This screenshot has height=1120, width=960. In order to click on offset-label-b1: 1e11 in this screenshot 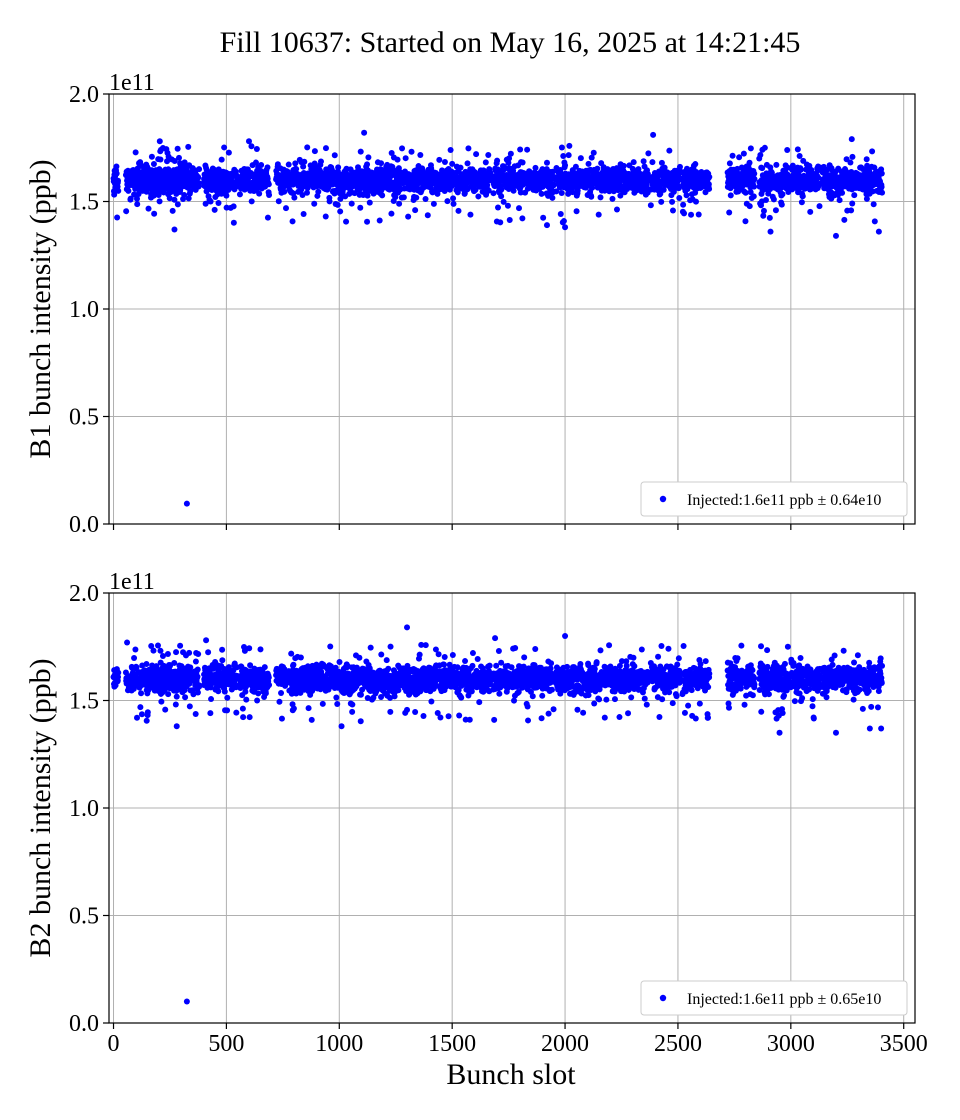, I will do `click(132, 83)`.